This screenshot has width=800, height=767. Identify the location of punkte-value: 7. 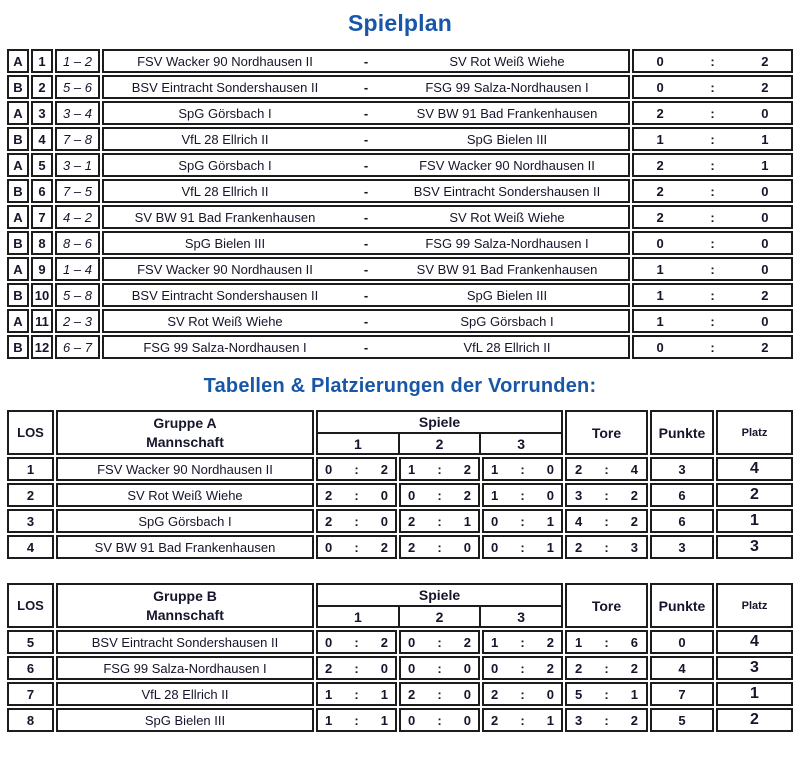
(682, 694).